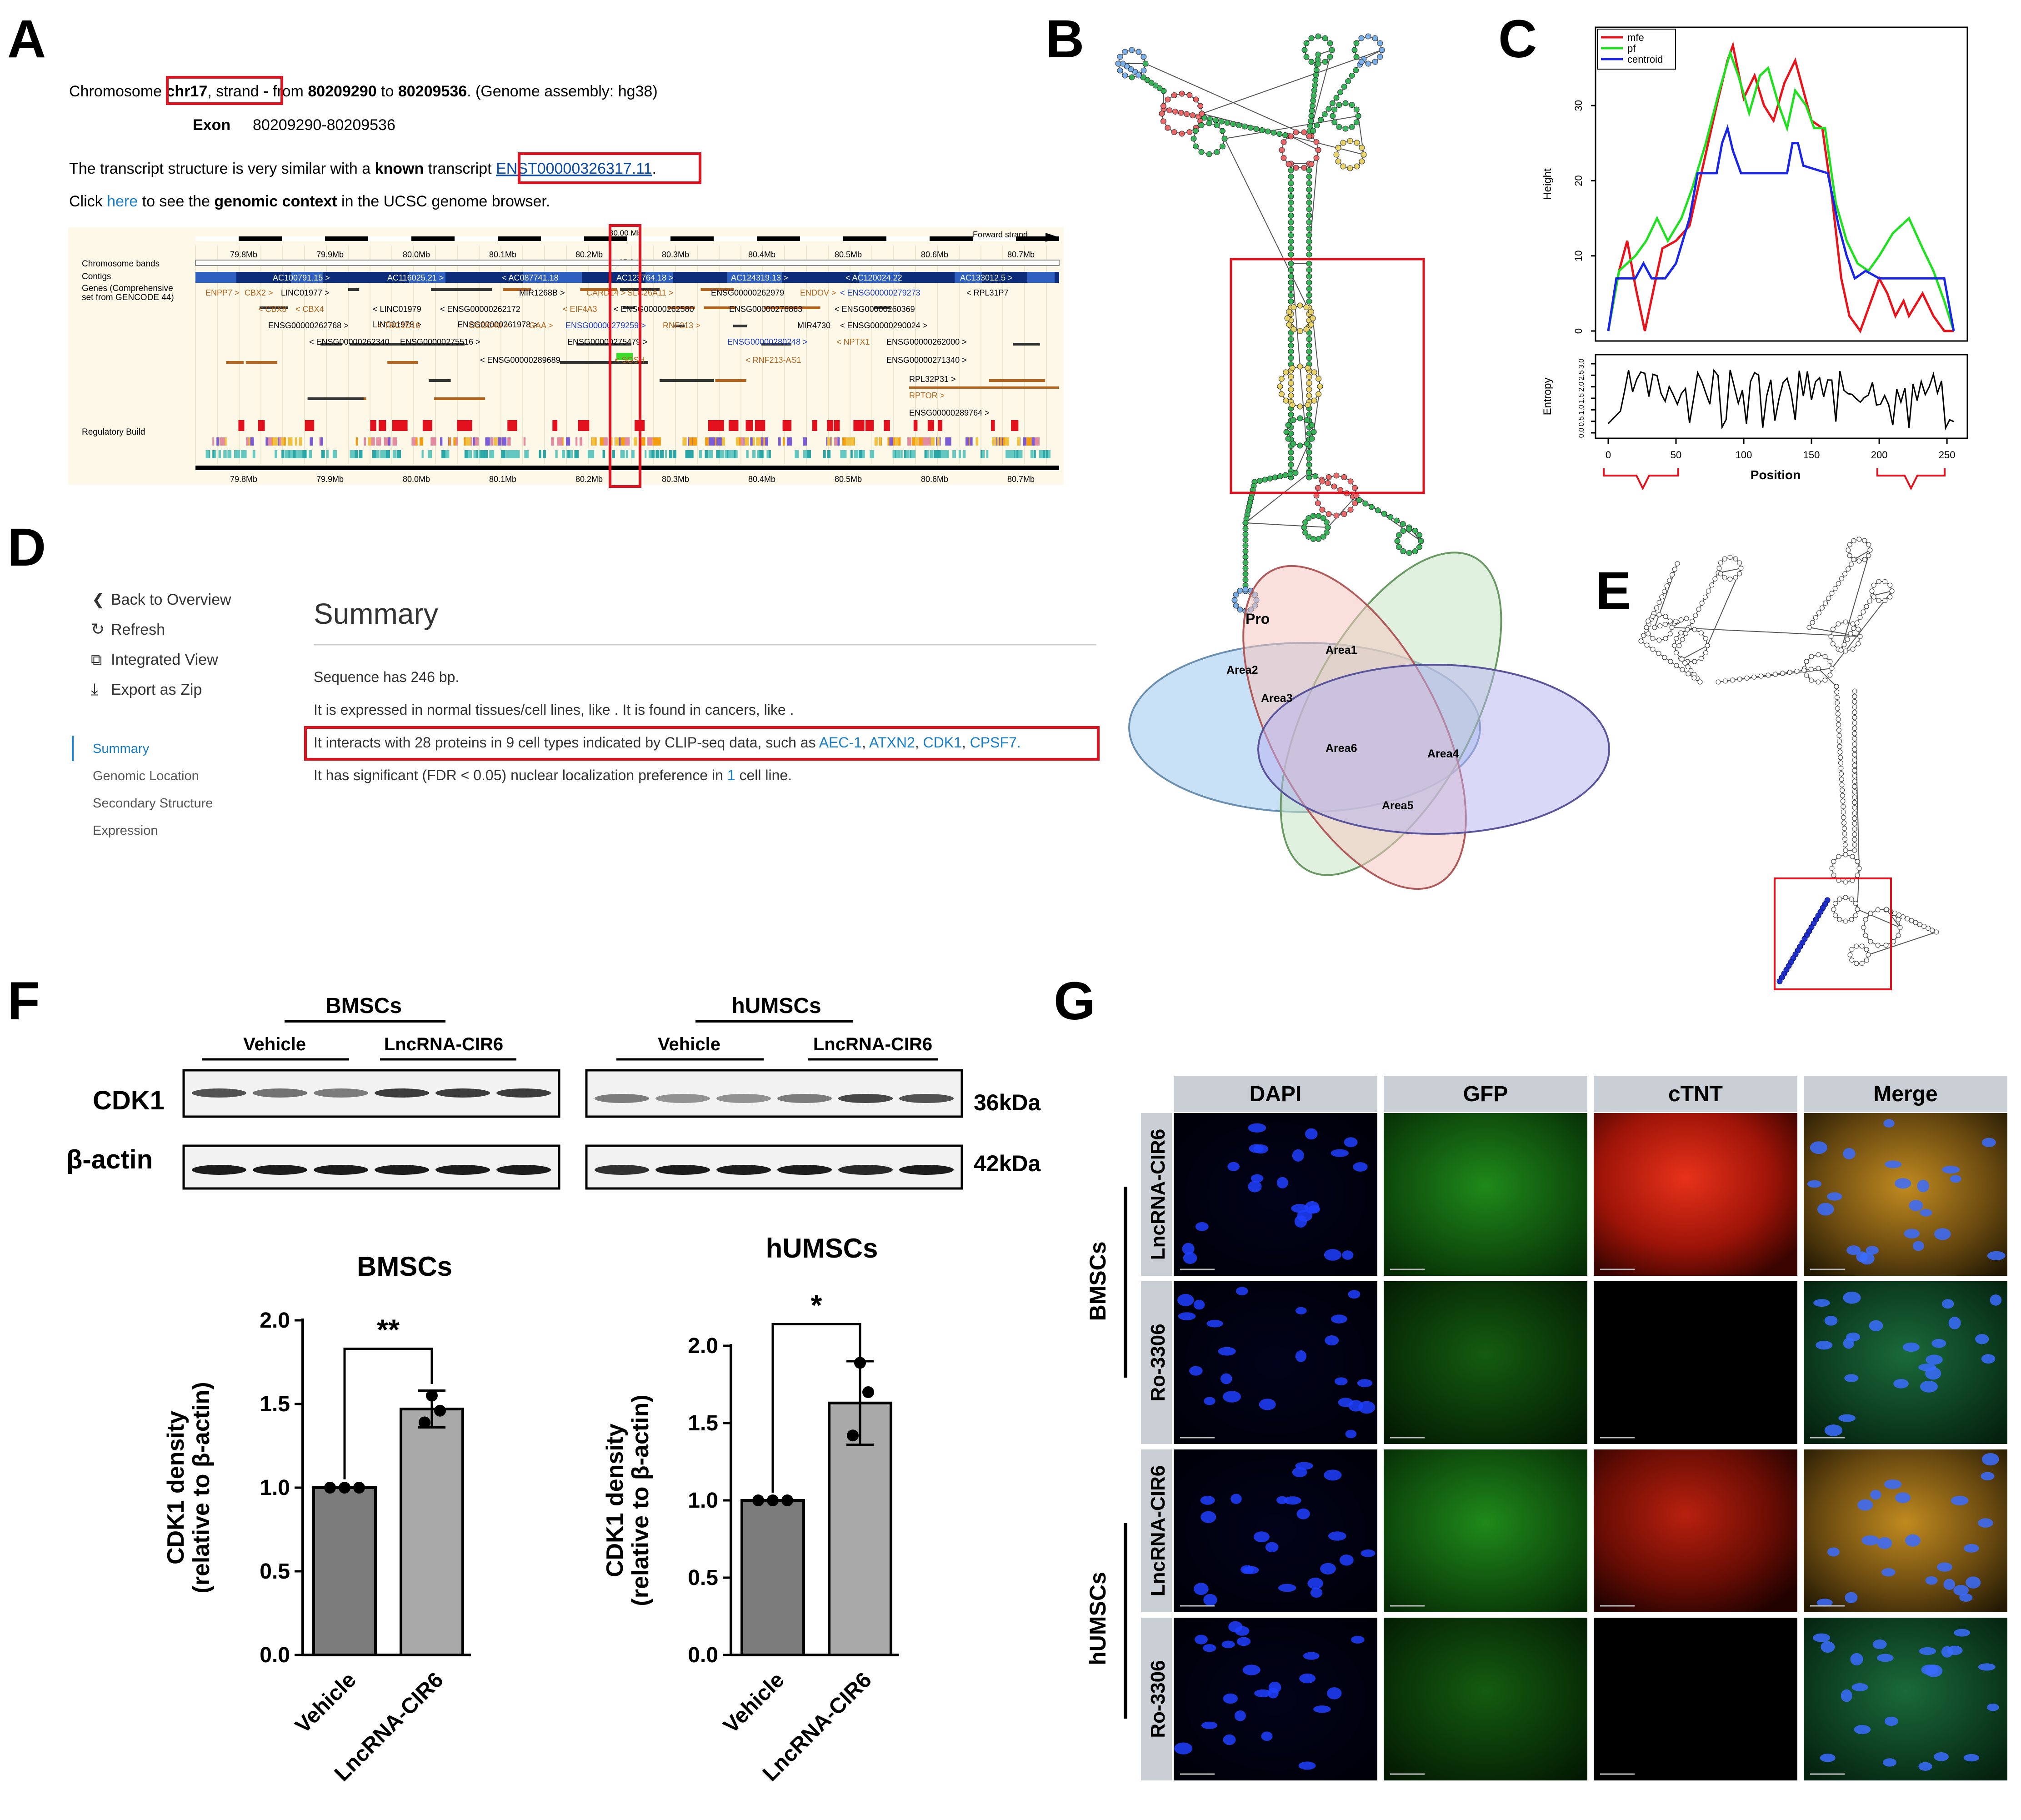  Describe the element at coordinates (892, 742) in the screenshot. I see `protein-link-atxn2: ATXN2` at that location.